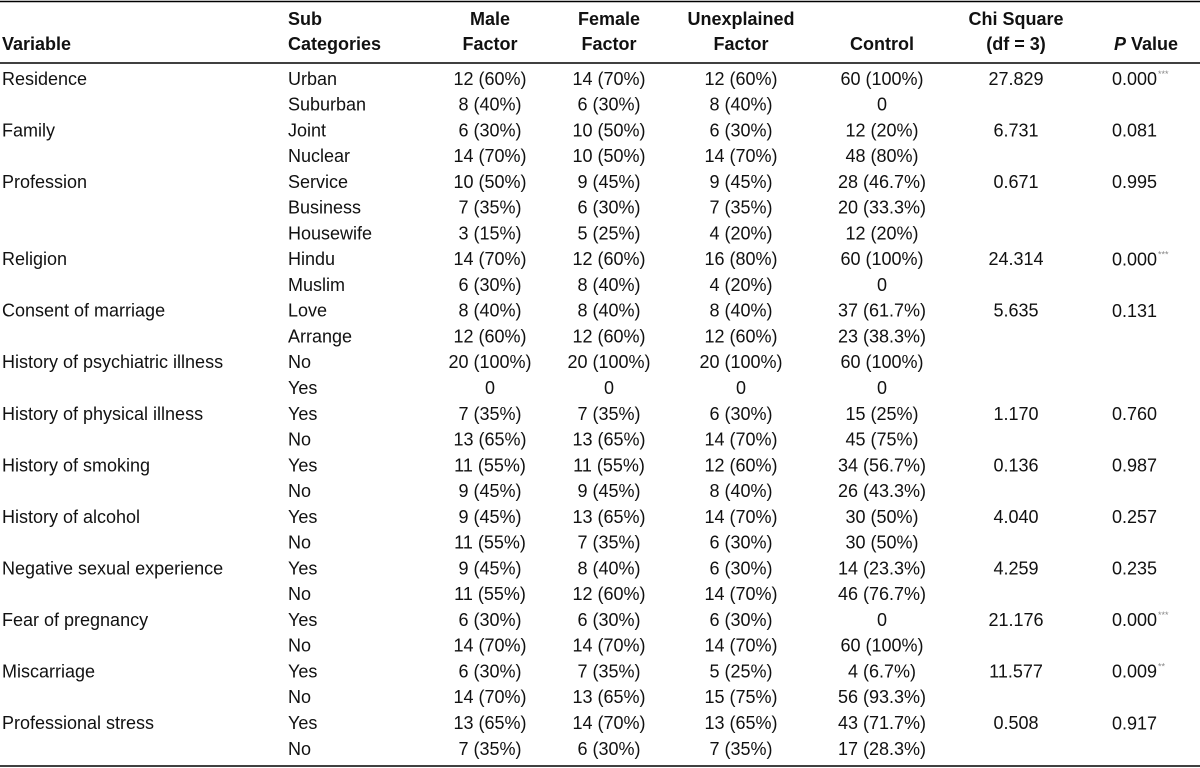 This screenshot has width=1200, height=768. Describe the element at coordinates (316, 285) in the screenshot. I see `sub-category: Muslim` at that location.